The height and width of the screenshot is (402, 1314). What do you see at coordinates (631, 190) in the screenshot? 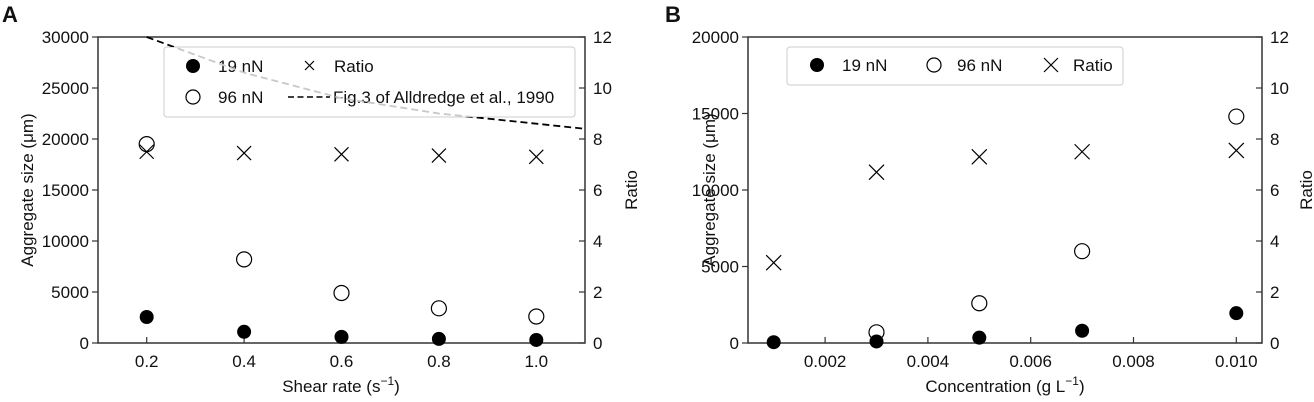
I see `y2-axis-label-a: Ratio` at bounding box center [631, 190].